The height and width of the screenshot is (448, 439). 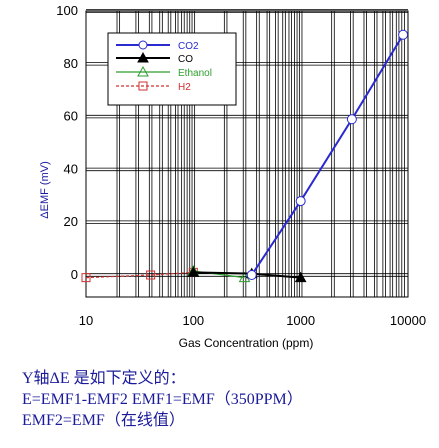 I want to click on legend-label-co2: CO2, so click(x=188, y=46).